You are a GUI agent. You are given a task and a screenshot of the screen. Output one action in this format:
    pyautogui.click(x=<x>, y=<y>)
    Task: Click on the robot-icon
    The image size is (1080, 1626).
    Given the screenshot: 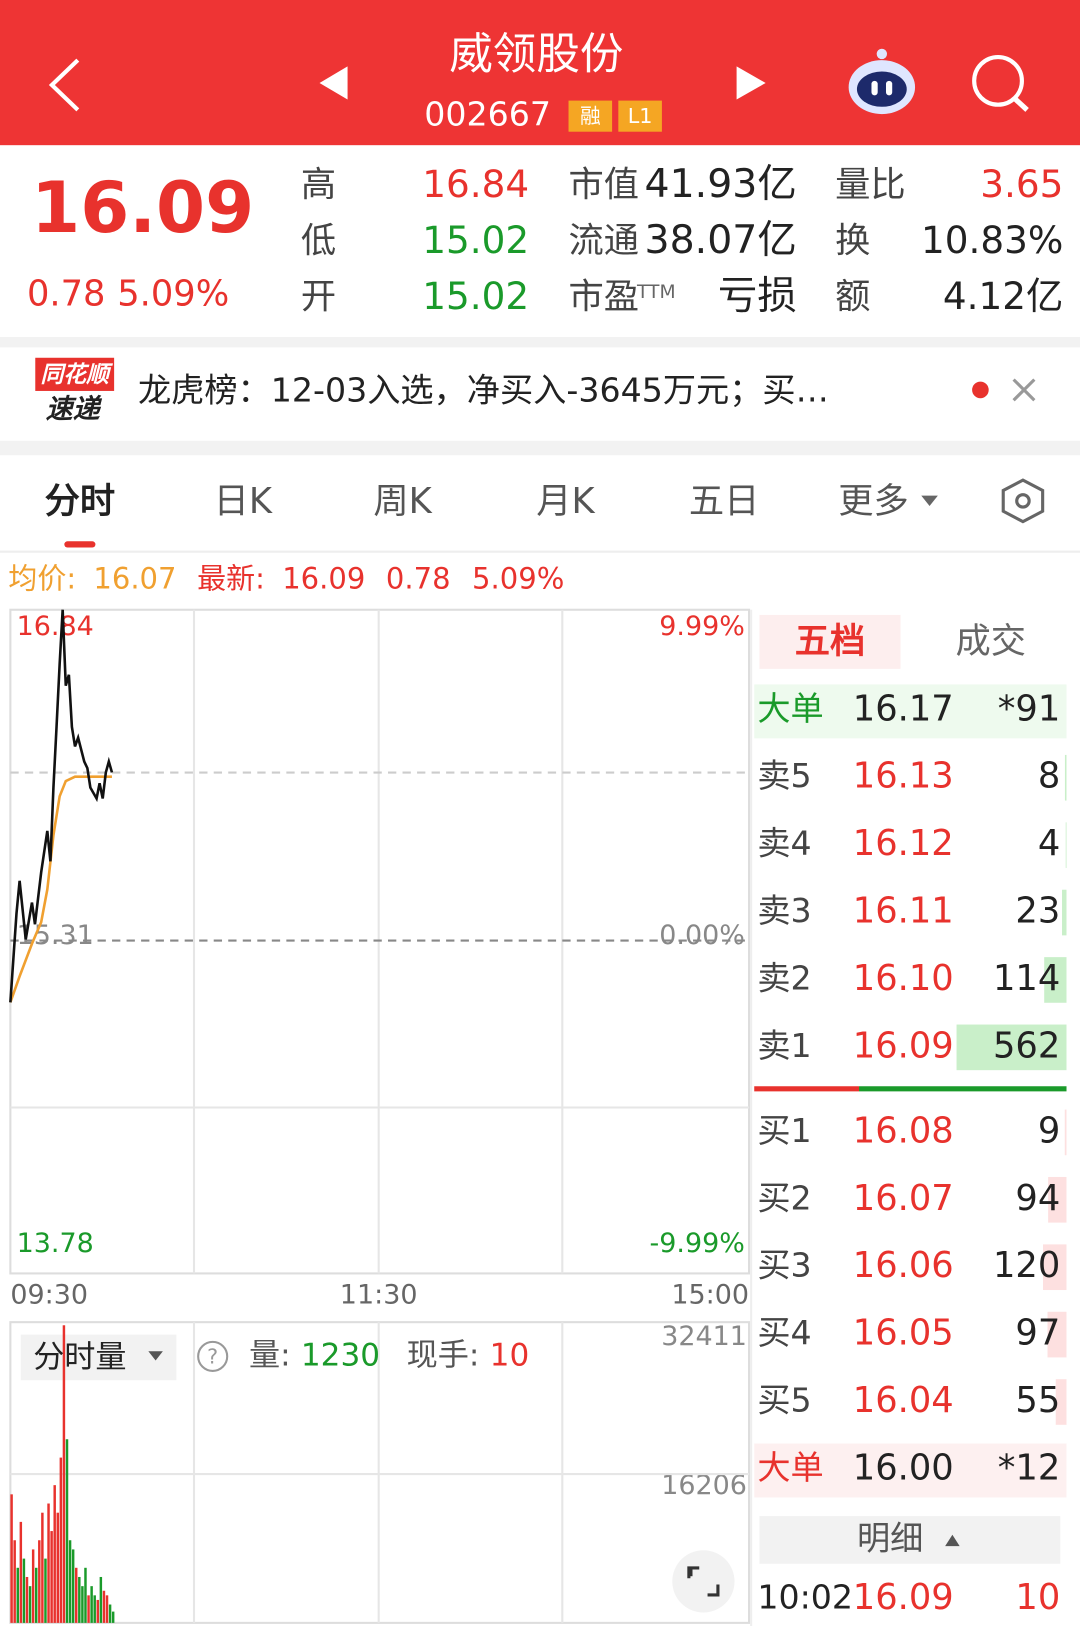 What is the action you would take?
    pyautogui.click(x=882, y=81)
    